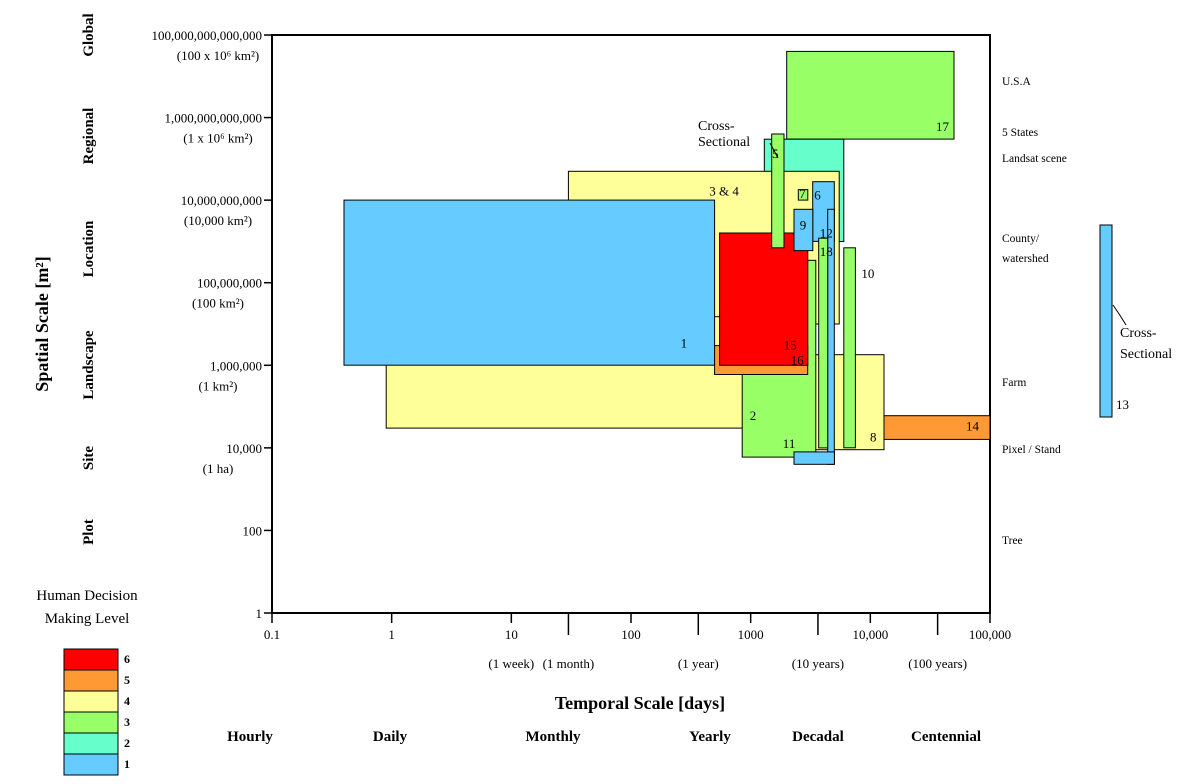 The image size is (1201, 784). I want to click on rect-label-7: 7, so click(802, 193).